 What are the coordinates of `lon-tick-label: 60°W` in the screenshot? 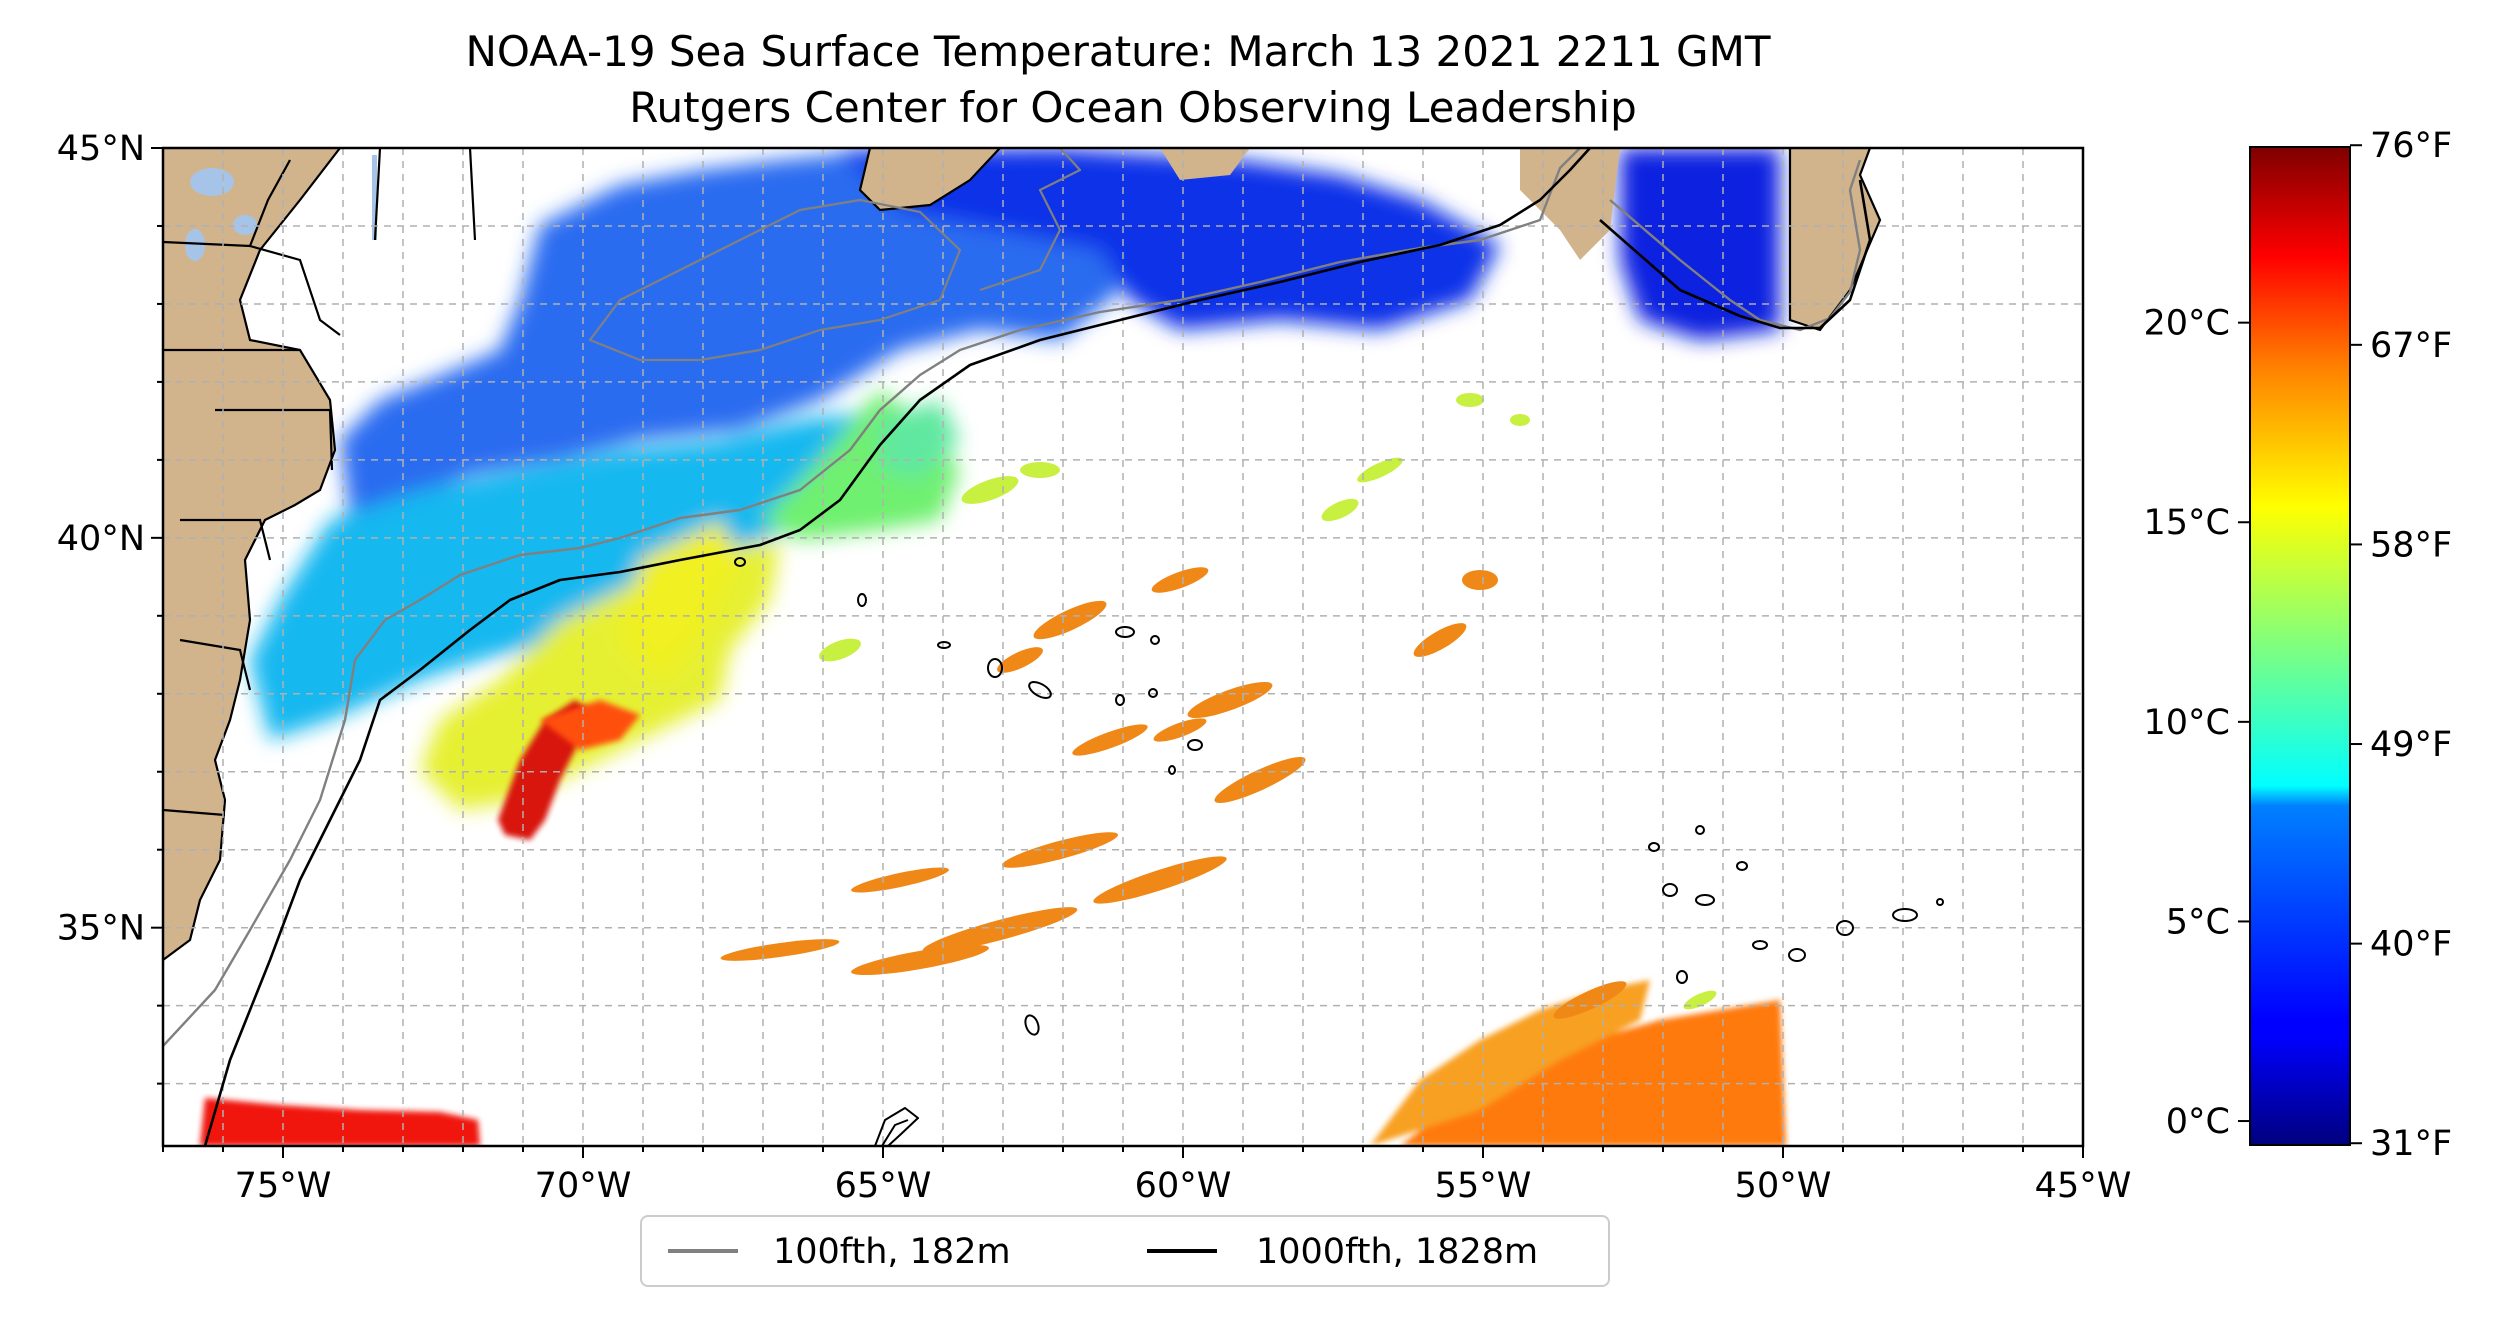 It's located at (1183, 1186).